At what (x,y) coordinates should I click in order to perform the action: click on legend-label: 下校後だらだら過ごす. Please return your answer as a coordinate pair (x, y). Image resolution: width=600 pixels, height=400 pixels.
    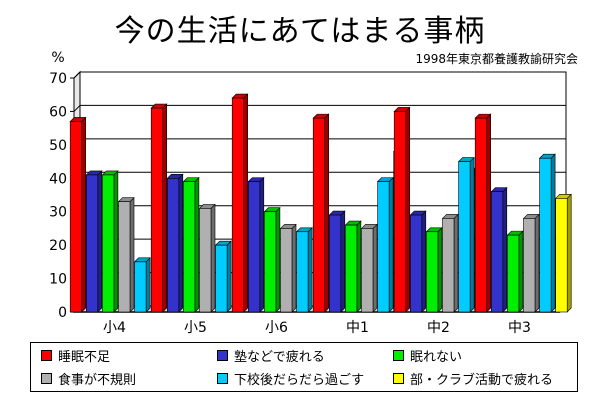
    Looking at the image, I should click on (299, 380).